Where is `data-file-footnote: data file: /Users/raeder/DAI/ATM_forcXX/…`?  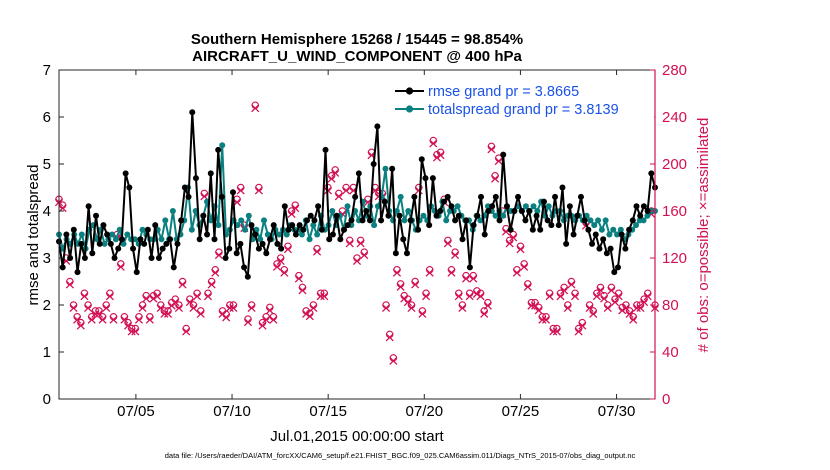 data-file-footnote: data file: /Users/raeder/DAI/ATM_forcXX/… is located at coordinates (400, 455).